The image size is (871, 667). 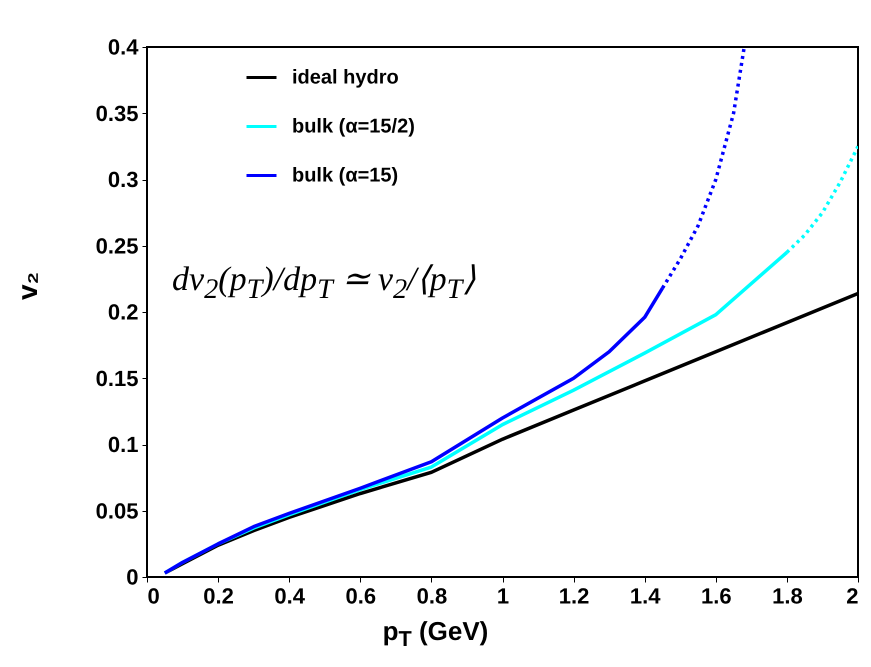 I want to click on x-tick-label: 0.2, so click(x=218, y=596).